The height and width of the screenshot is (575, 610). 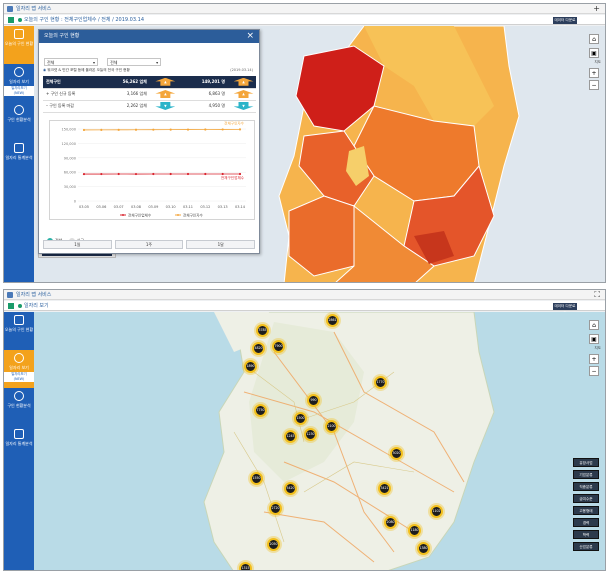 I want to click on job-cluster: 7750, so click(x=260, y=410).